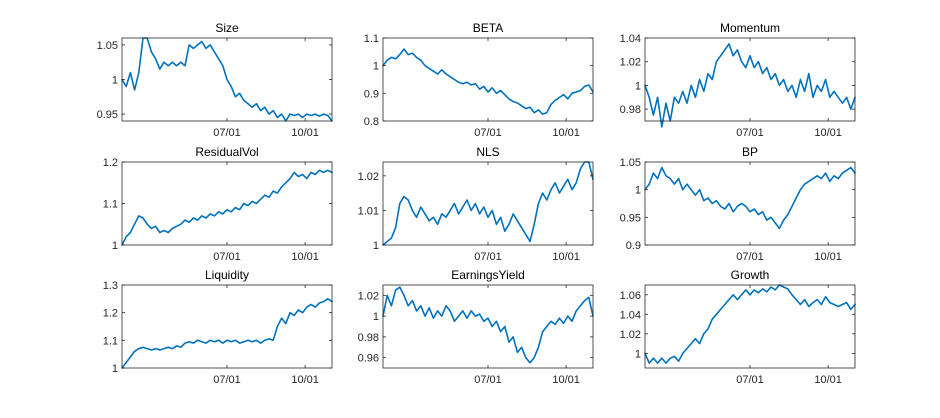 This screenshot has width=940, height=418. Describe the element at coordinates (750, 28) in the screenshot. I see `panel-title: Momentum` at that location.